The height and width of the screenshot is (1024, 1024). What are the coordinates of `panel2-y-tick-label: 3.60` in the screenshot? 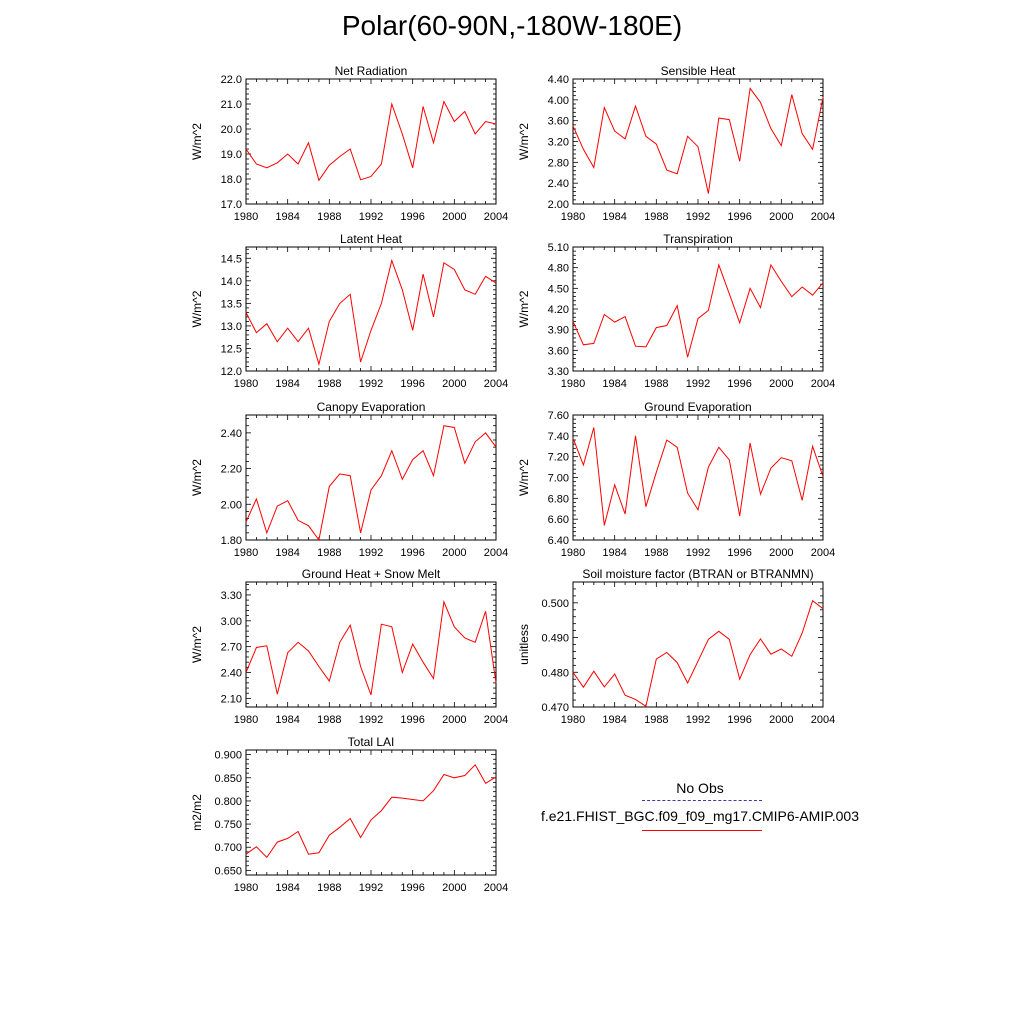 It's located at (558, 122).